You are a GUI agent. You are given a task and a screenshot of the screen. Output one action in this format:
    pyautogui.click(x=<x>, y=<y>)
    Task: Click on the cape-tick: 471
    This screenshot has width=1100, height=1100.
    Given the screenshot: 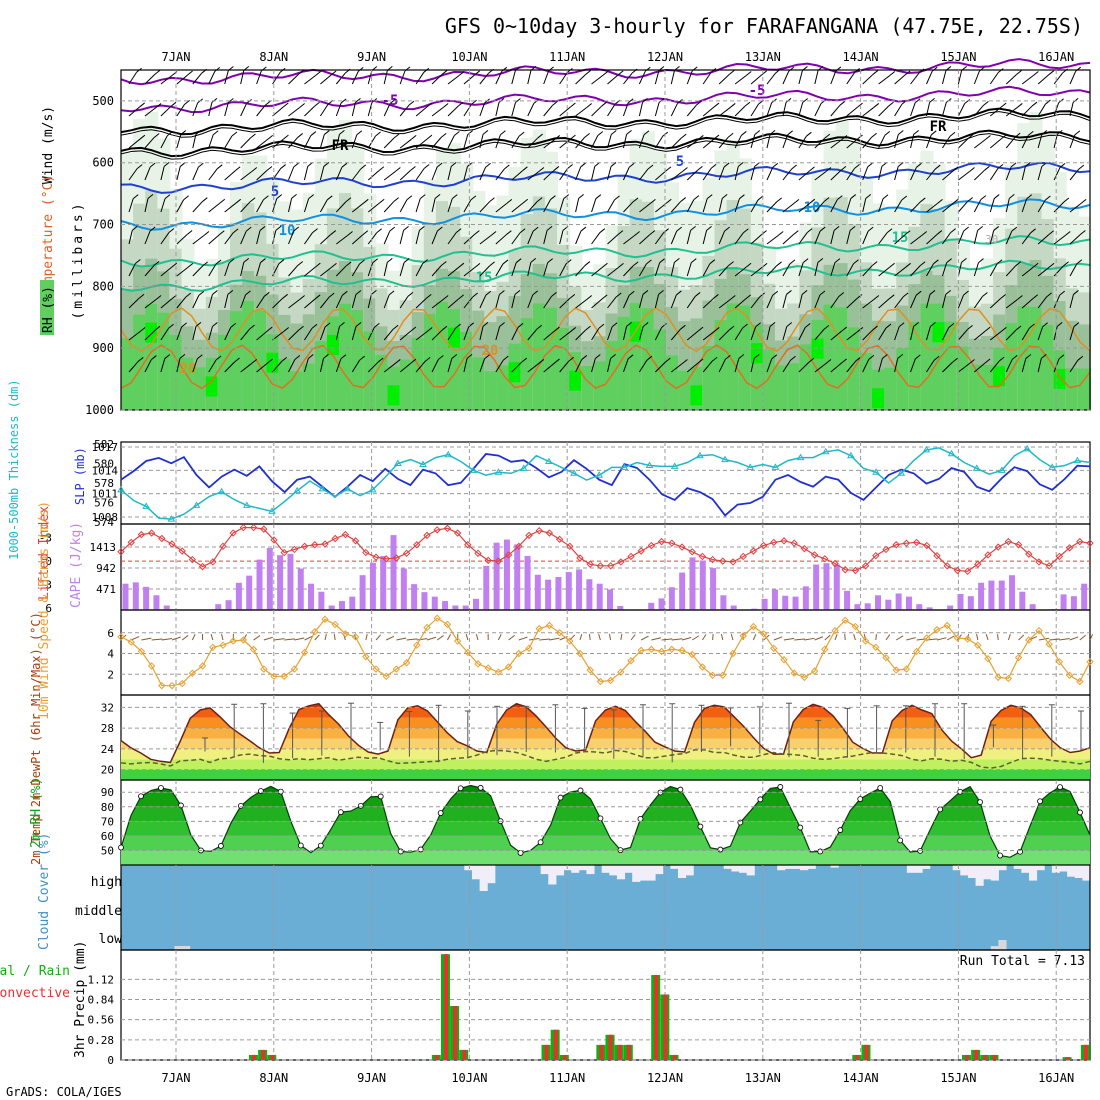 What is the action you would take?
    pyautogui.click(x=106, y=589)
    